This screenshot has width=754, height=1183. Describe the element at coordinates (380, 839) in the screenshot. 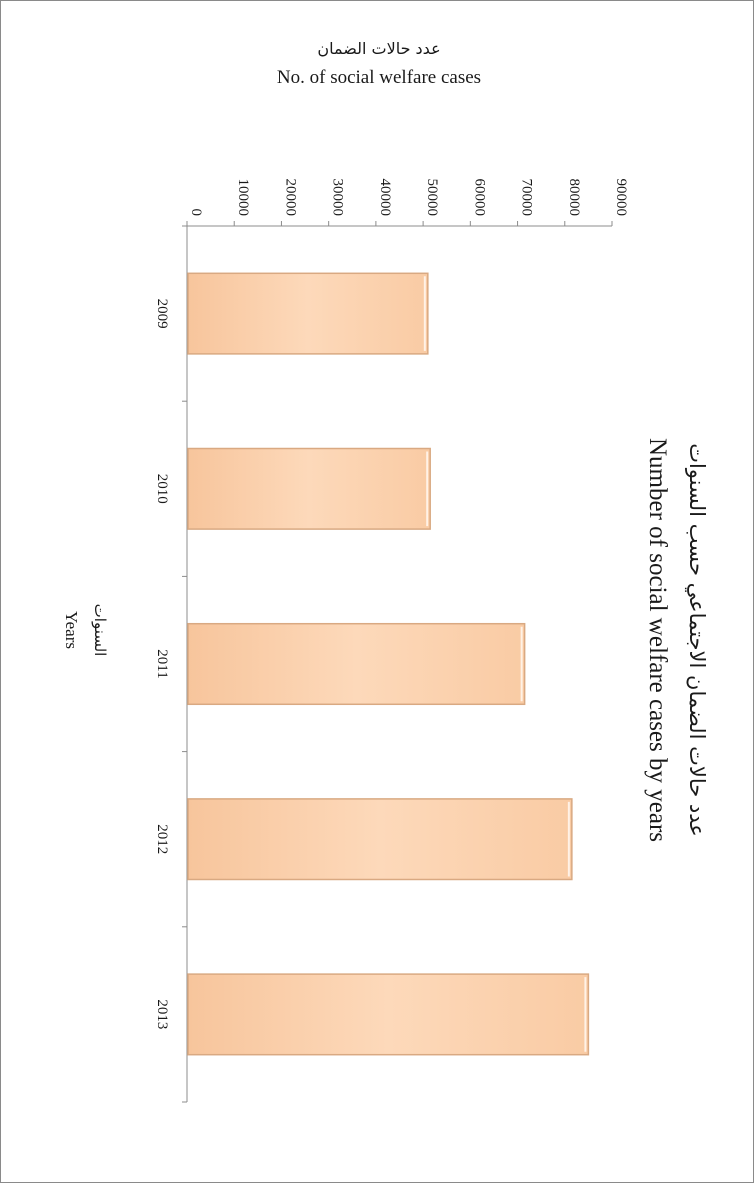

I see `bar-2012` at that location.